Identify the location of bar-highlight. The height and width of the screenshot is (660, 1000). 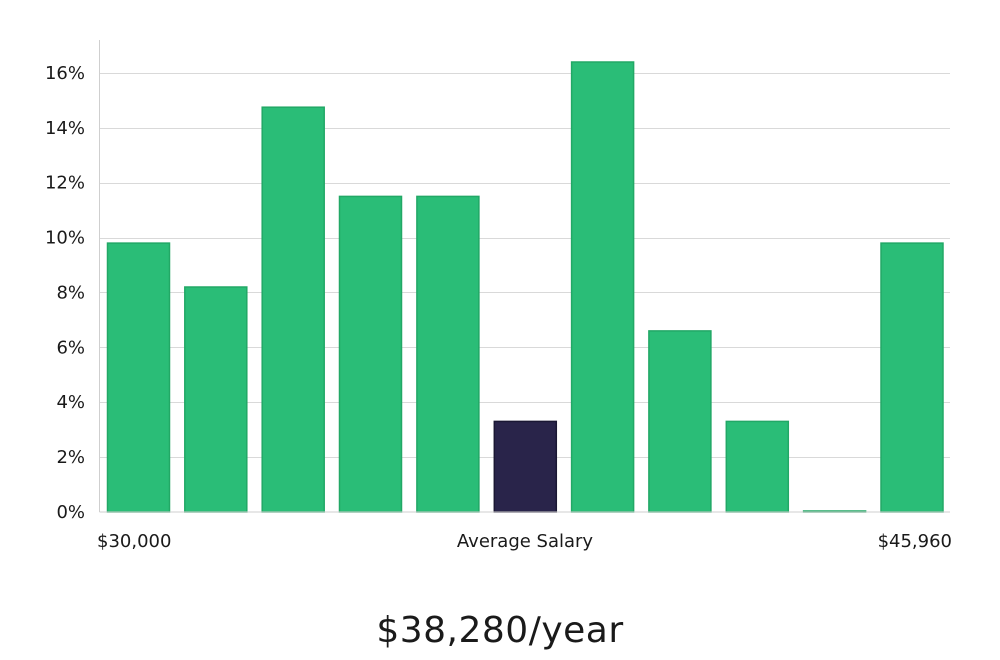
(525, 466).